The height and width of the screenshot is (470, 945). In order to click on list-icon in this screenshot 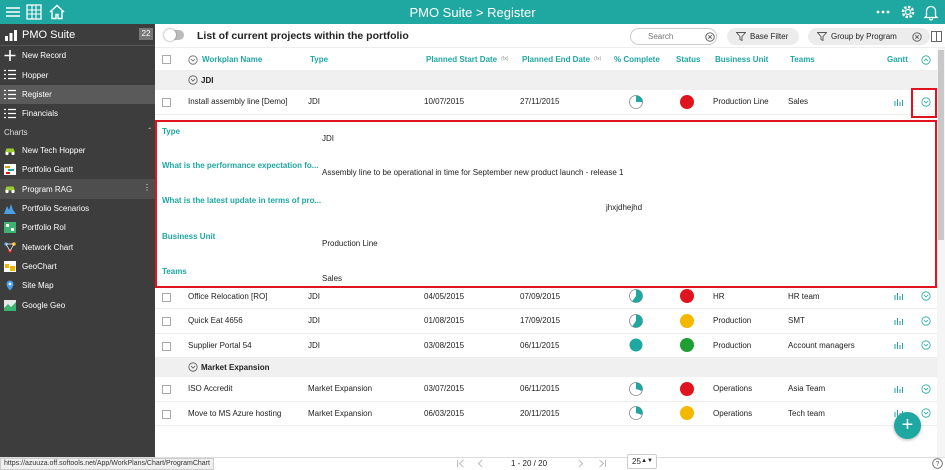, I will do `click(10, 75)`.